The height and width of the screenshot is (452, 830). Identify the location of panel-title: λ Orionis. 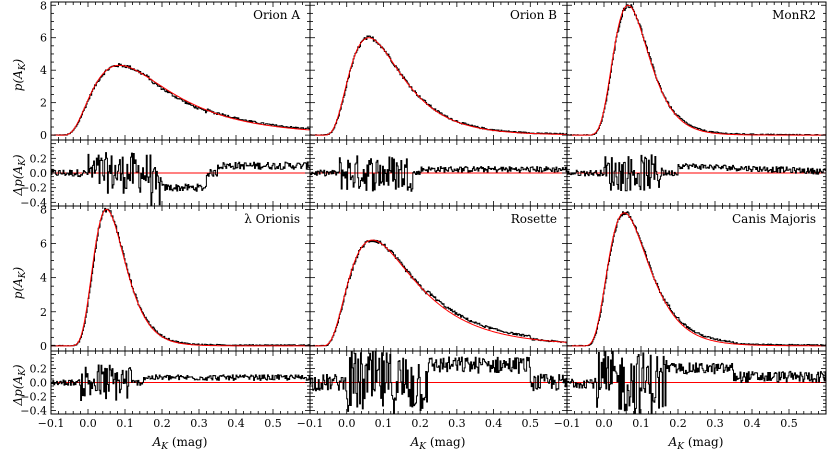
(272, 219).